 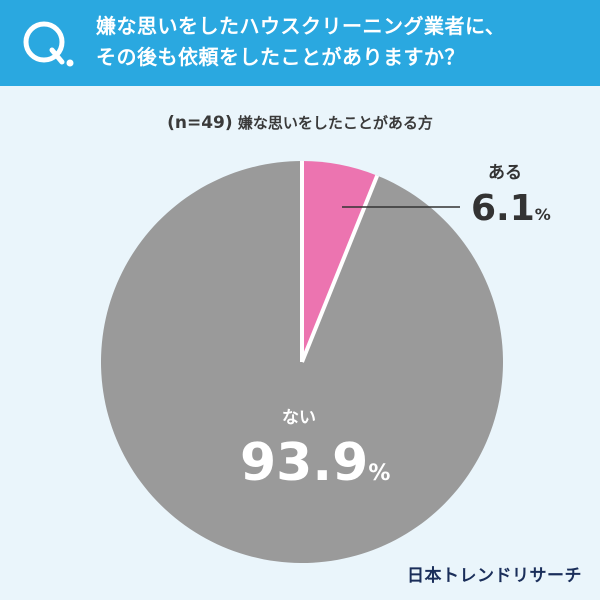 What do you see at coordinates (48, 44) in the screenshot?
I see `q-icon` at bounding box center [48, 44].